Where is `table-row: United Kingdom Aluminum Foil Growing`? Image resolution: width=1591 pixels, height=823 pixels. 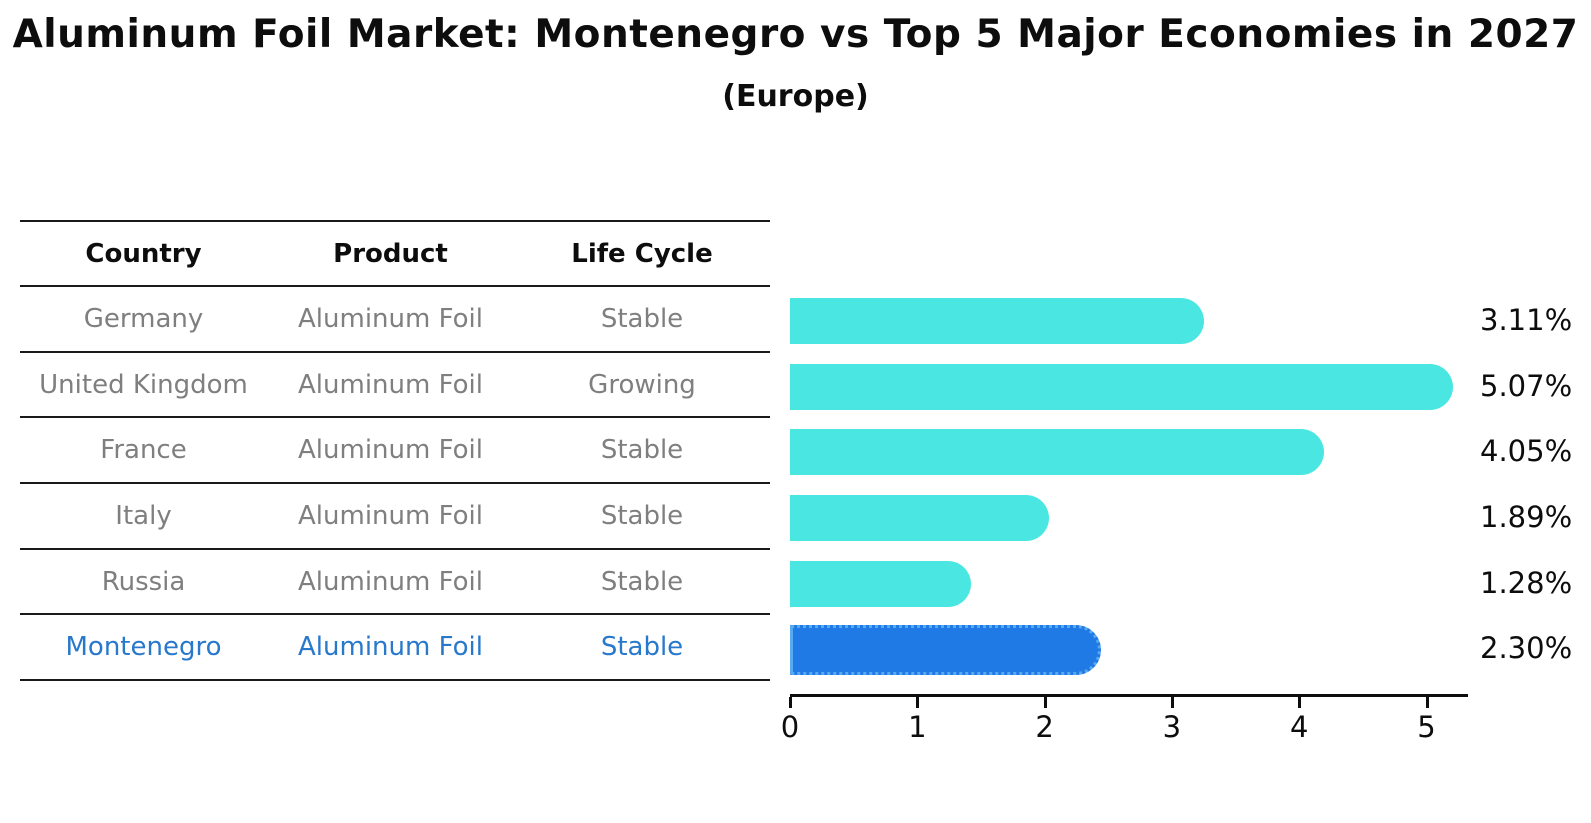 table-row: United Kingdom Aluminum Foil Growing is located at coordinates (395, 386).